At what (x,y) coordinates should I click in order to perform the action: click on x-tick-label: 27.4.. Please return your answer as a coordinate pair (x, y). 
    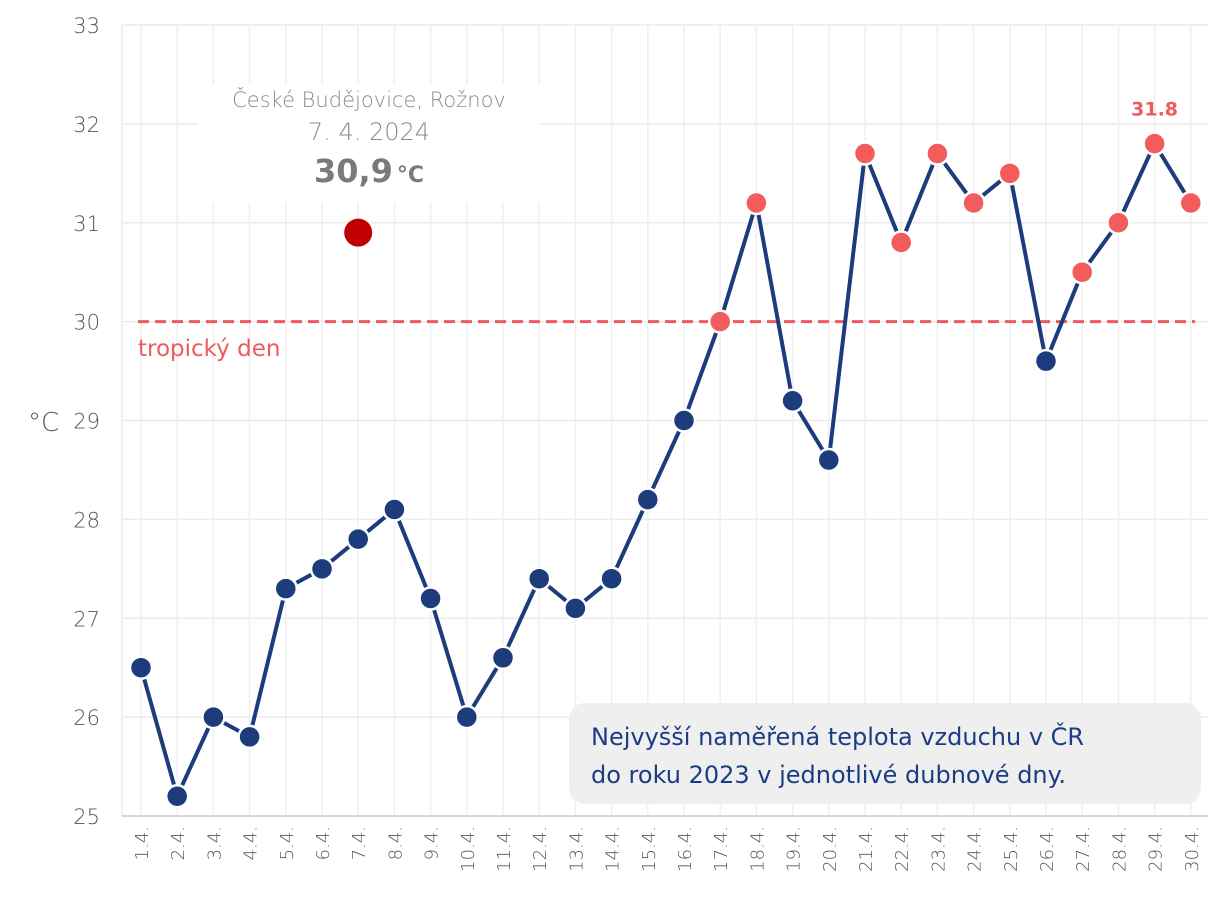
    Looking at the image, I should click on (1083, 849).